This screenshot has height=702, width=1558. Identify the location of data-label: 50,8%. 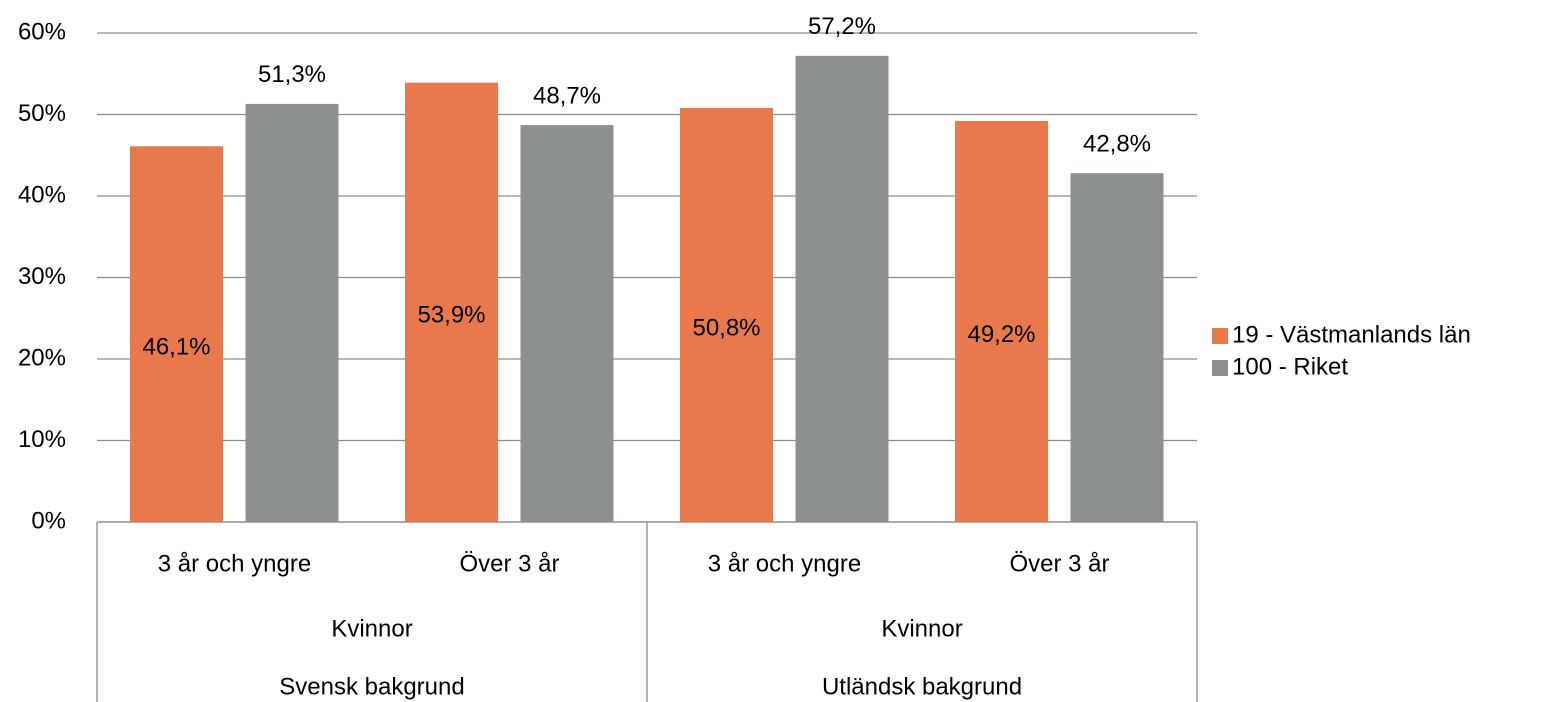
(726, 327).